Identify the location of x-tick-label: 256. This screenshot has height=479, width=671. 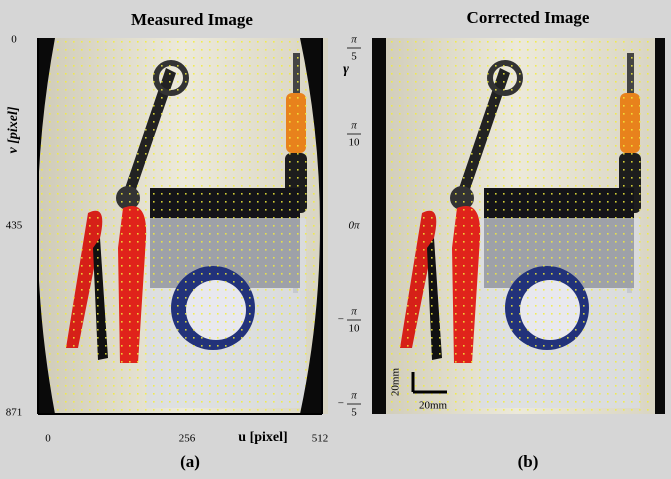
(187, 439).